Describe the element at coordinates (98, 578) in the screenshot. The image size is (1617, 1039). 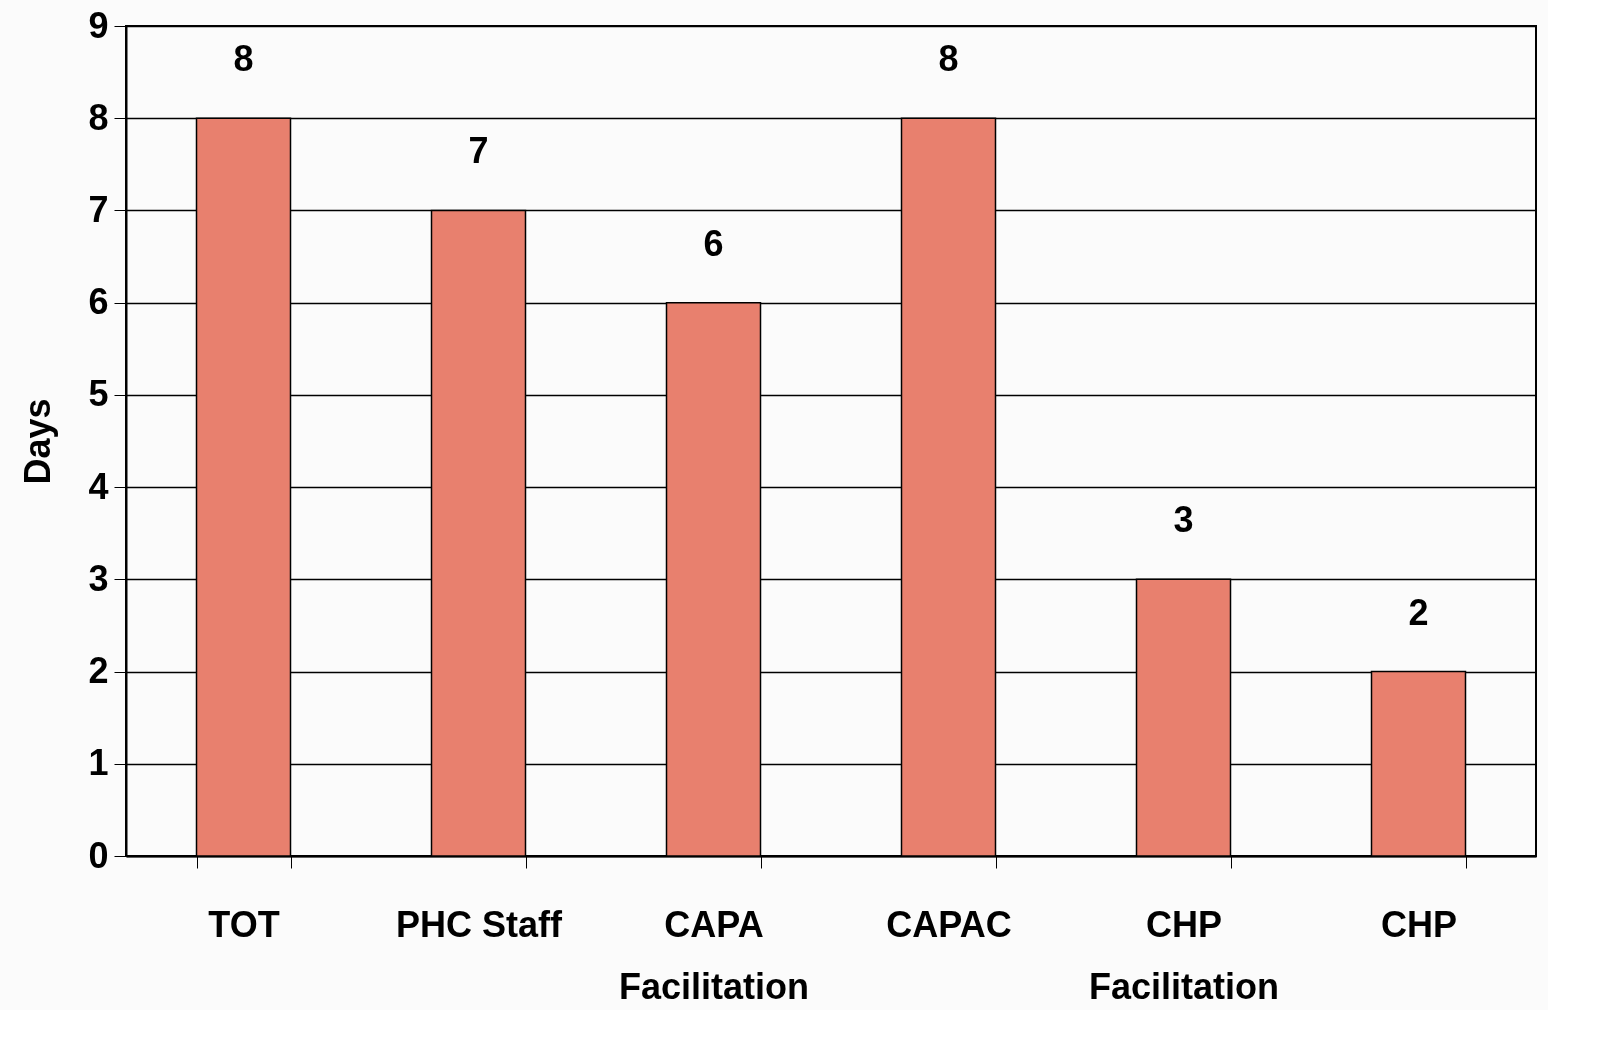
I see `y-tick-label: 3` at that location.